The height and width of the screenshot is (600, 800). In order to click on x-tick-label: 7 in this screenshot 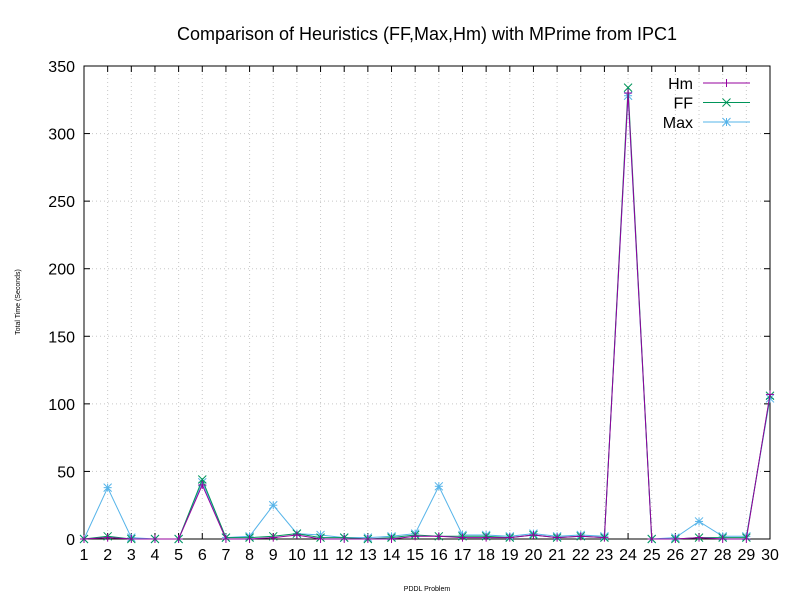, I will do `click(225, 555)`.